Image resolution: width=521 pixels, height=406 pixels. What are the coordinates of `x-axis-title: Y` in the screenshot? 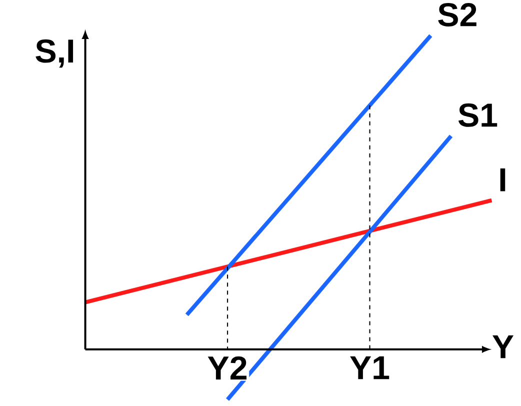 It's located at (503, 346).